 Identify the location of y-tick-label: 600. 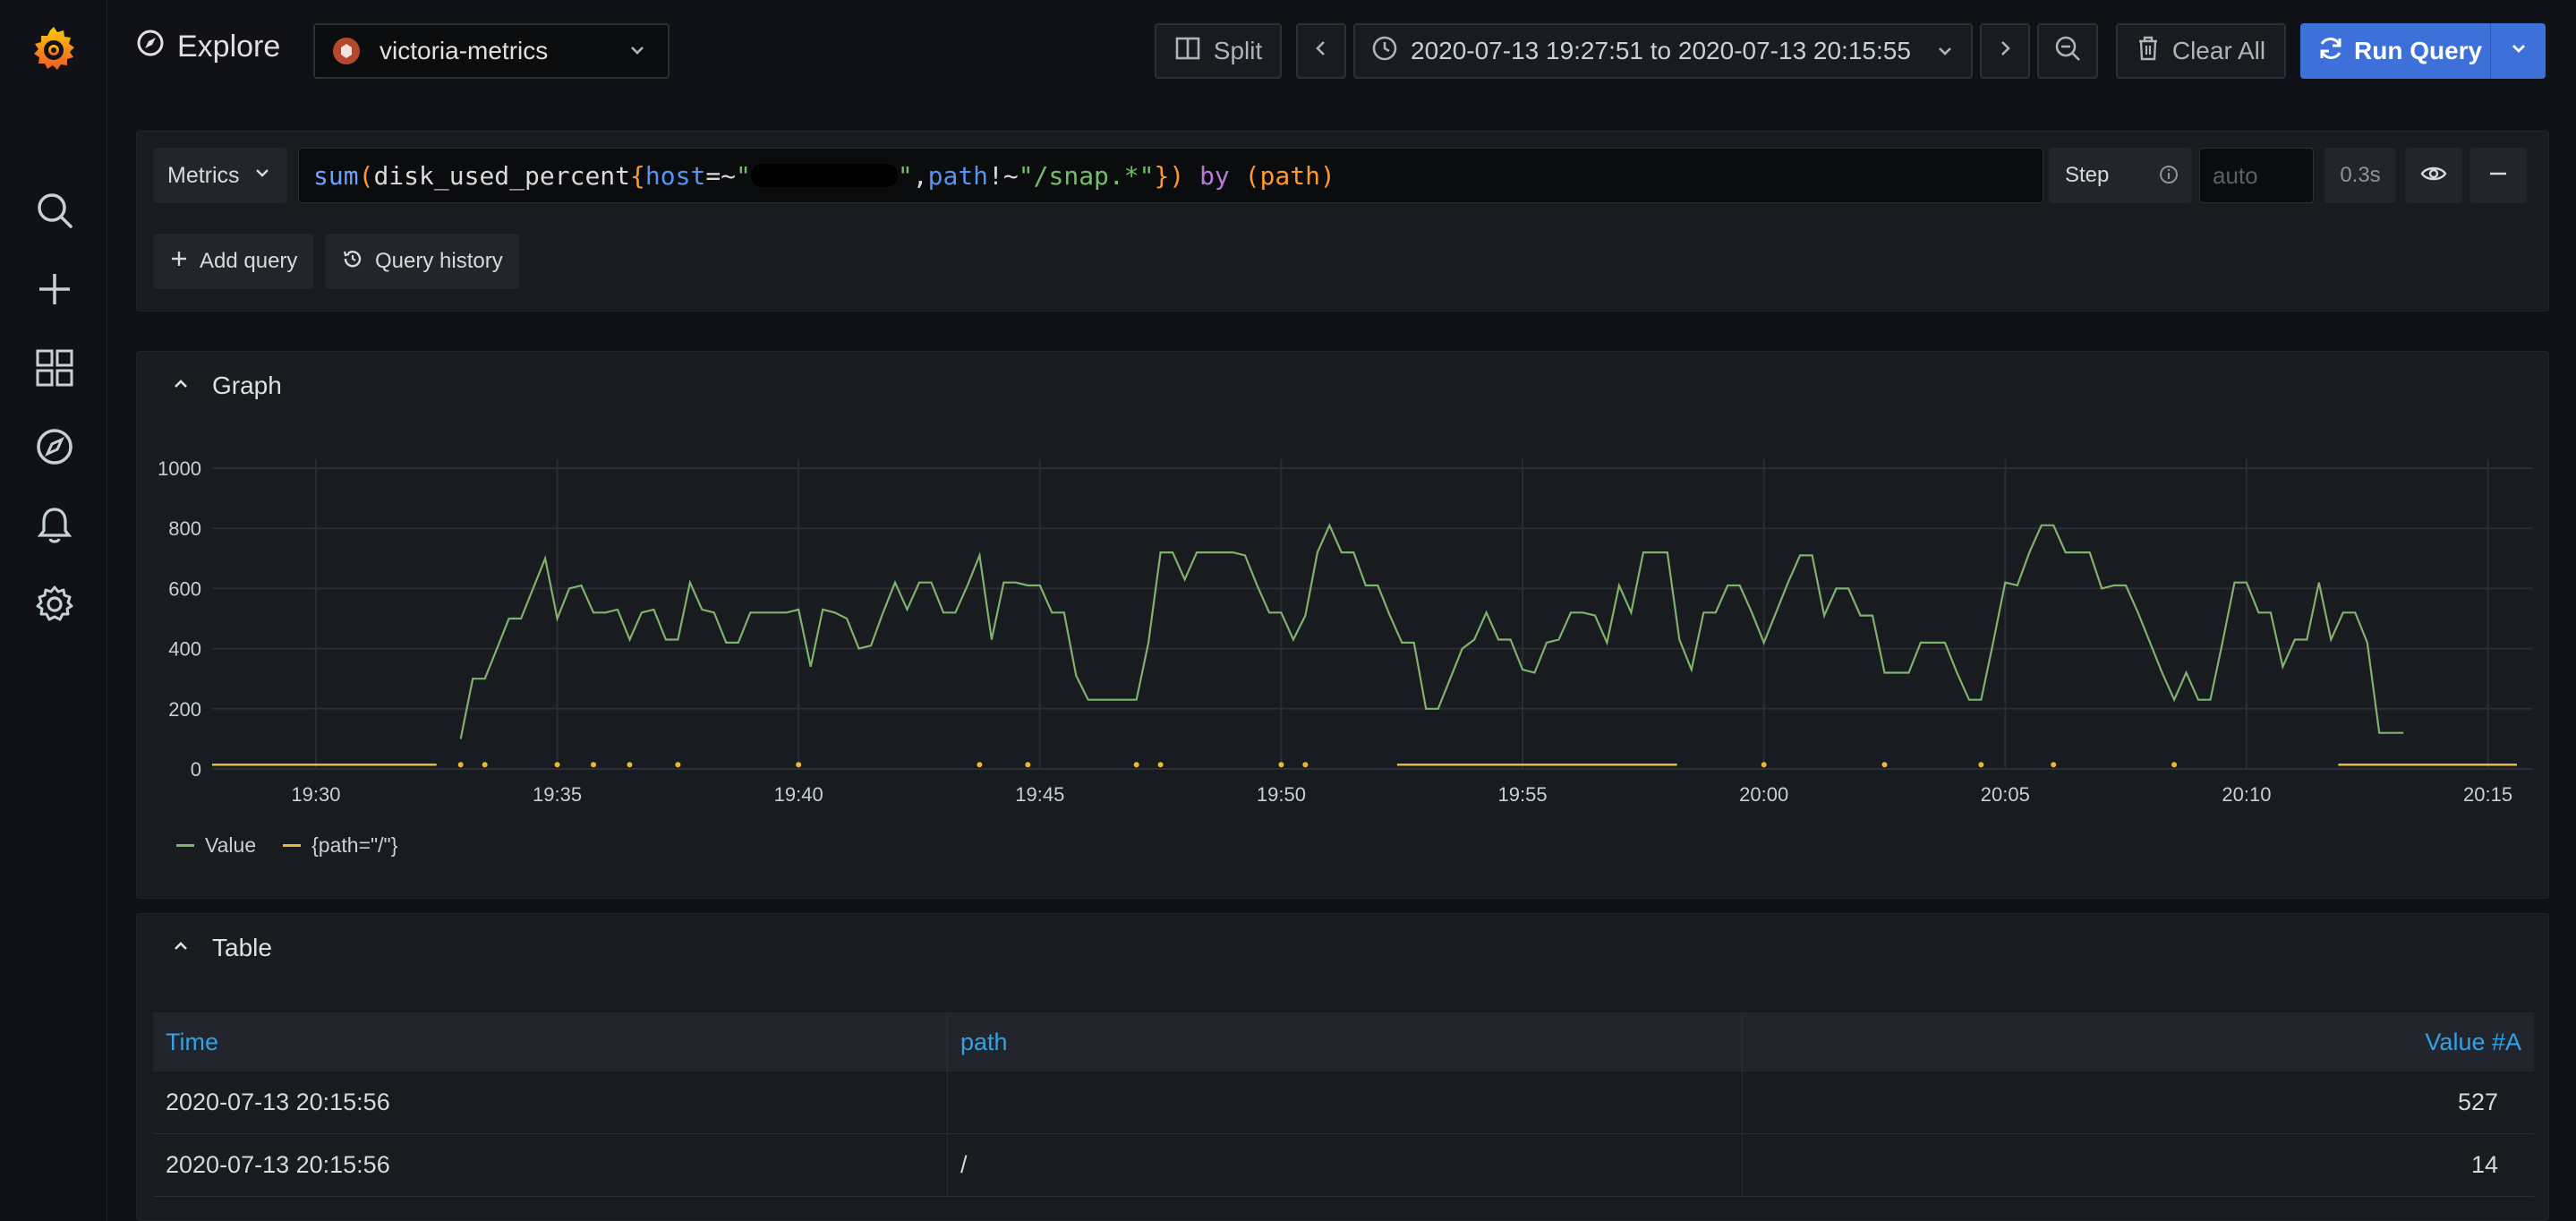
(184, 588).